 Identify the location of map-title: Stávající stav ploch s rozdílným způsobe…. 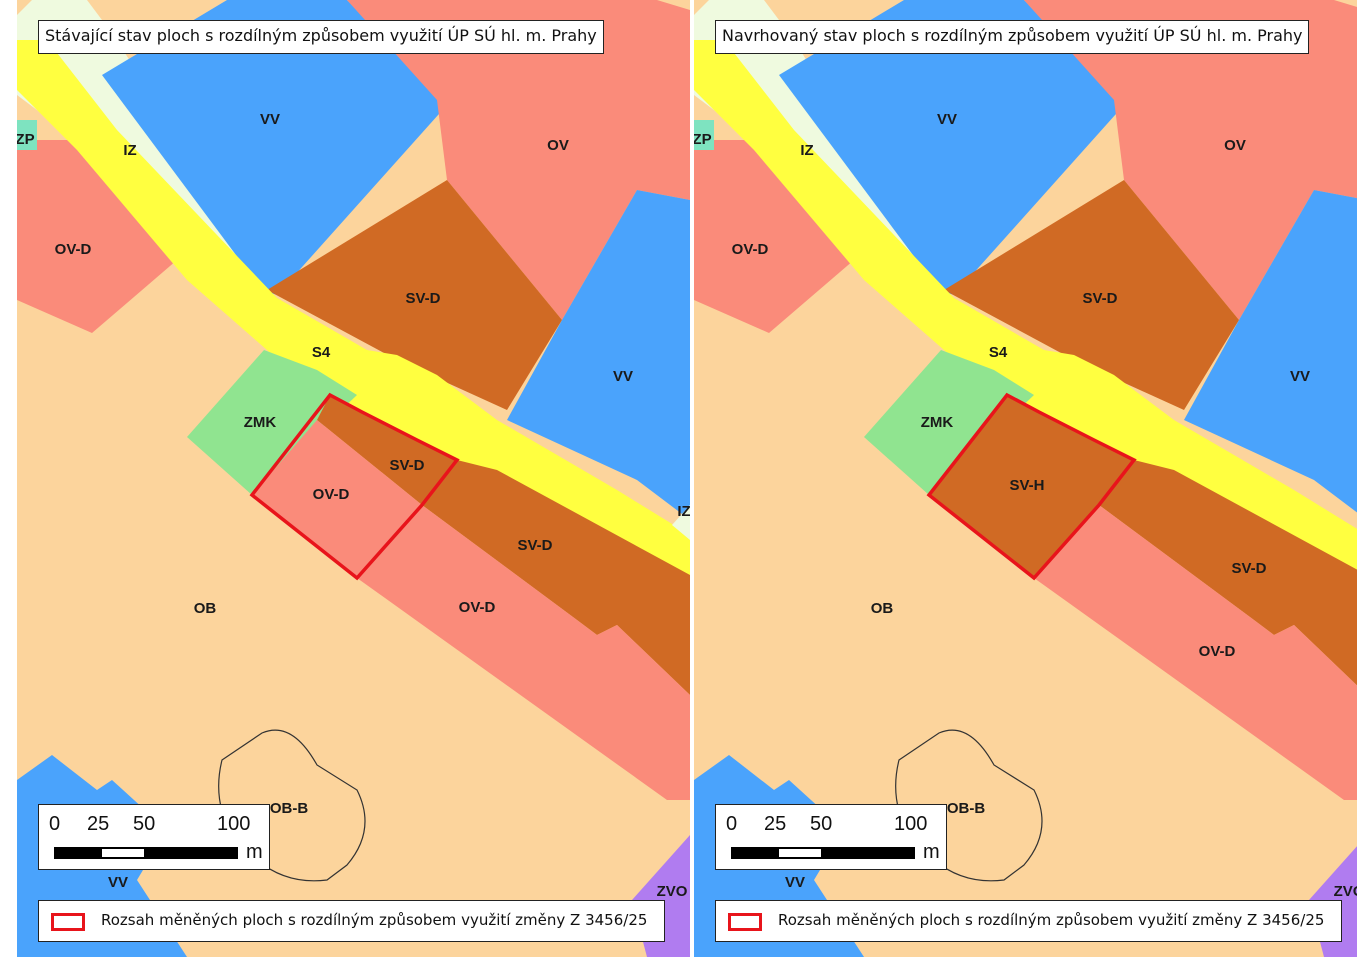
(321, 37).